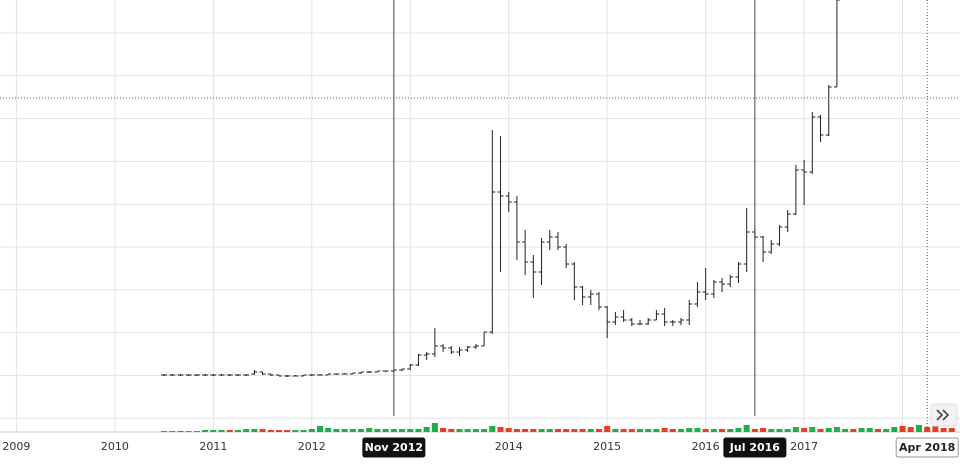 The height and width of the screenshot is (464, 960). Describe the element at coordinates (213, 446) in the screenshot. I see `x-tick-label: 2011` at that location.